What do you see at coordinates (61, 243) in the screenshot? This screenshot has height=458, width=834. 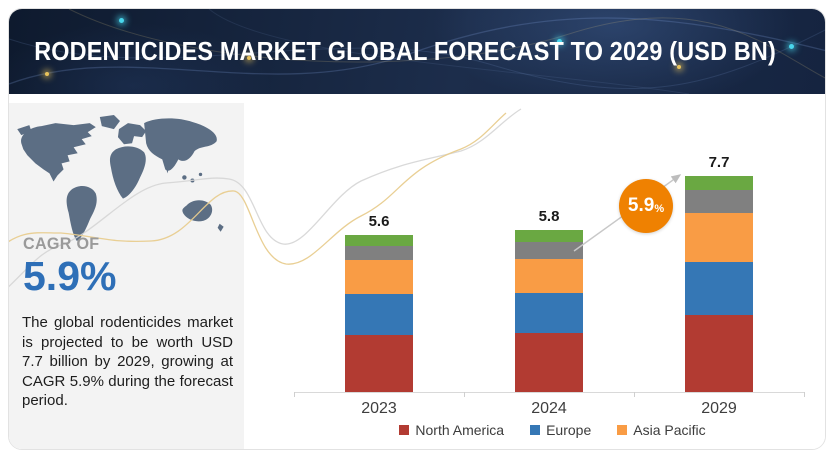 I see `cagr-label: CAGR OF` at bounding box center [61, 243].